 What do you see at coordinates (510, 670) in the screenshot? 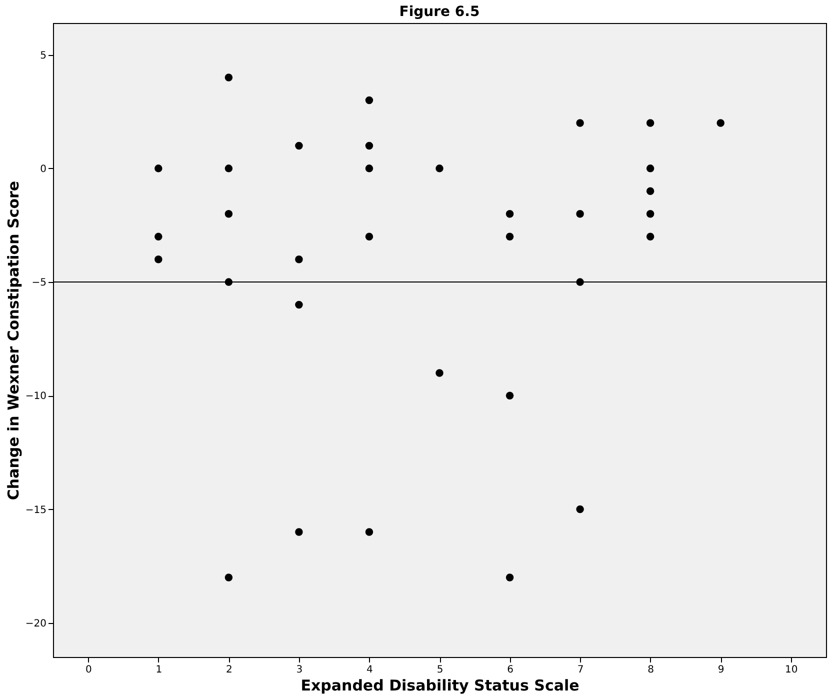
I see `x-tick-label: 6` at bounding box center [510, 670].